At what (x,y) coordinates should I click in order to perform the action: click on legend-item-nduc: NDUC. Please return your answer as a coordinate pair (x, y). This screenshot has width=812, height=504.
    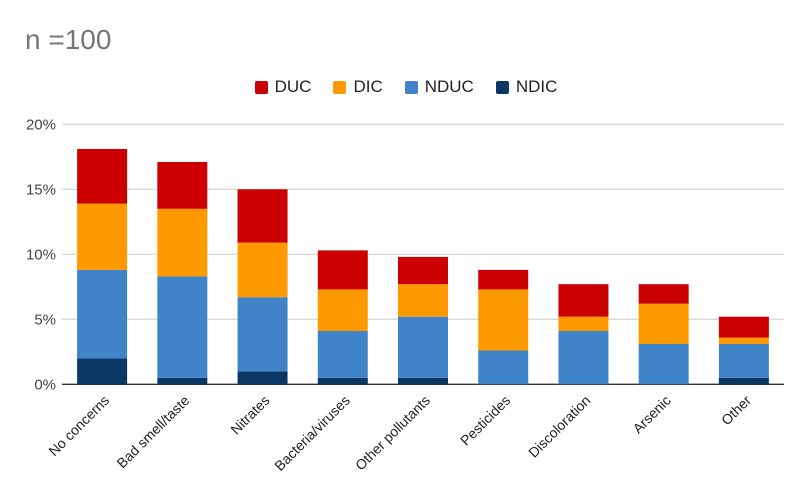
    Looking at the image, I should click on (439, 87).